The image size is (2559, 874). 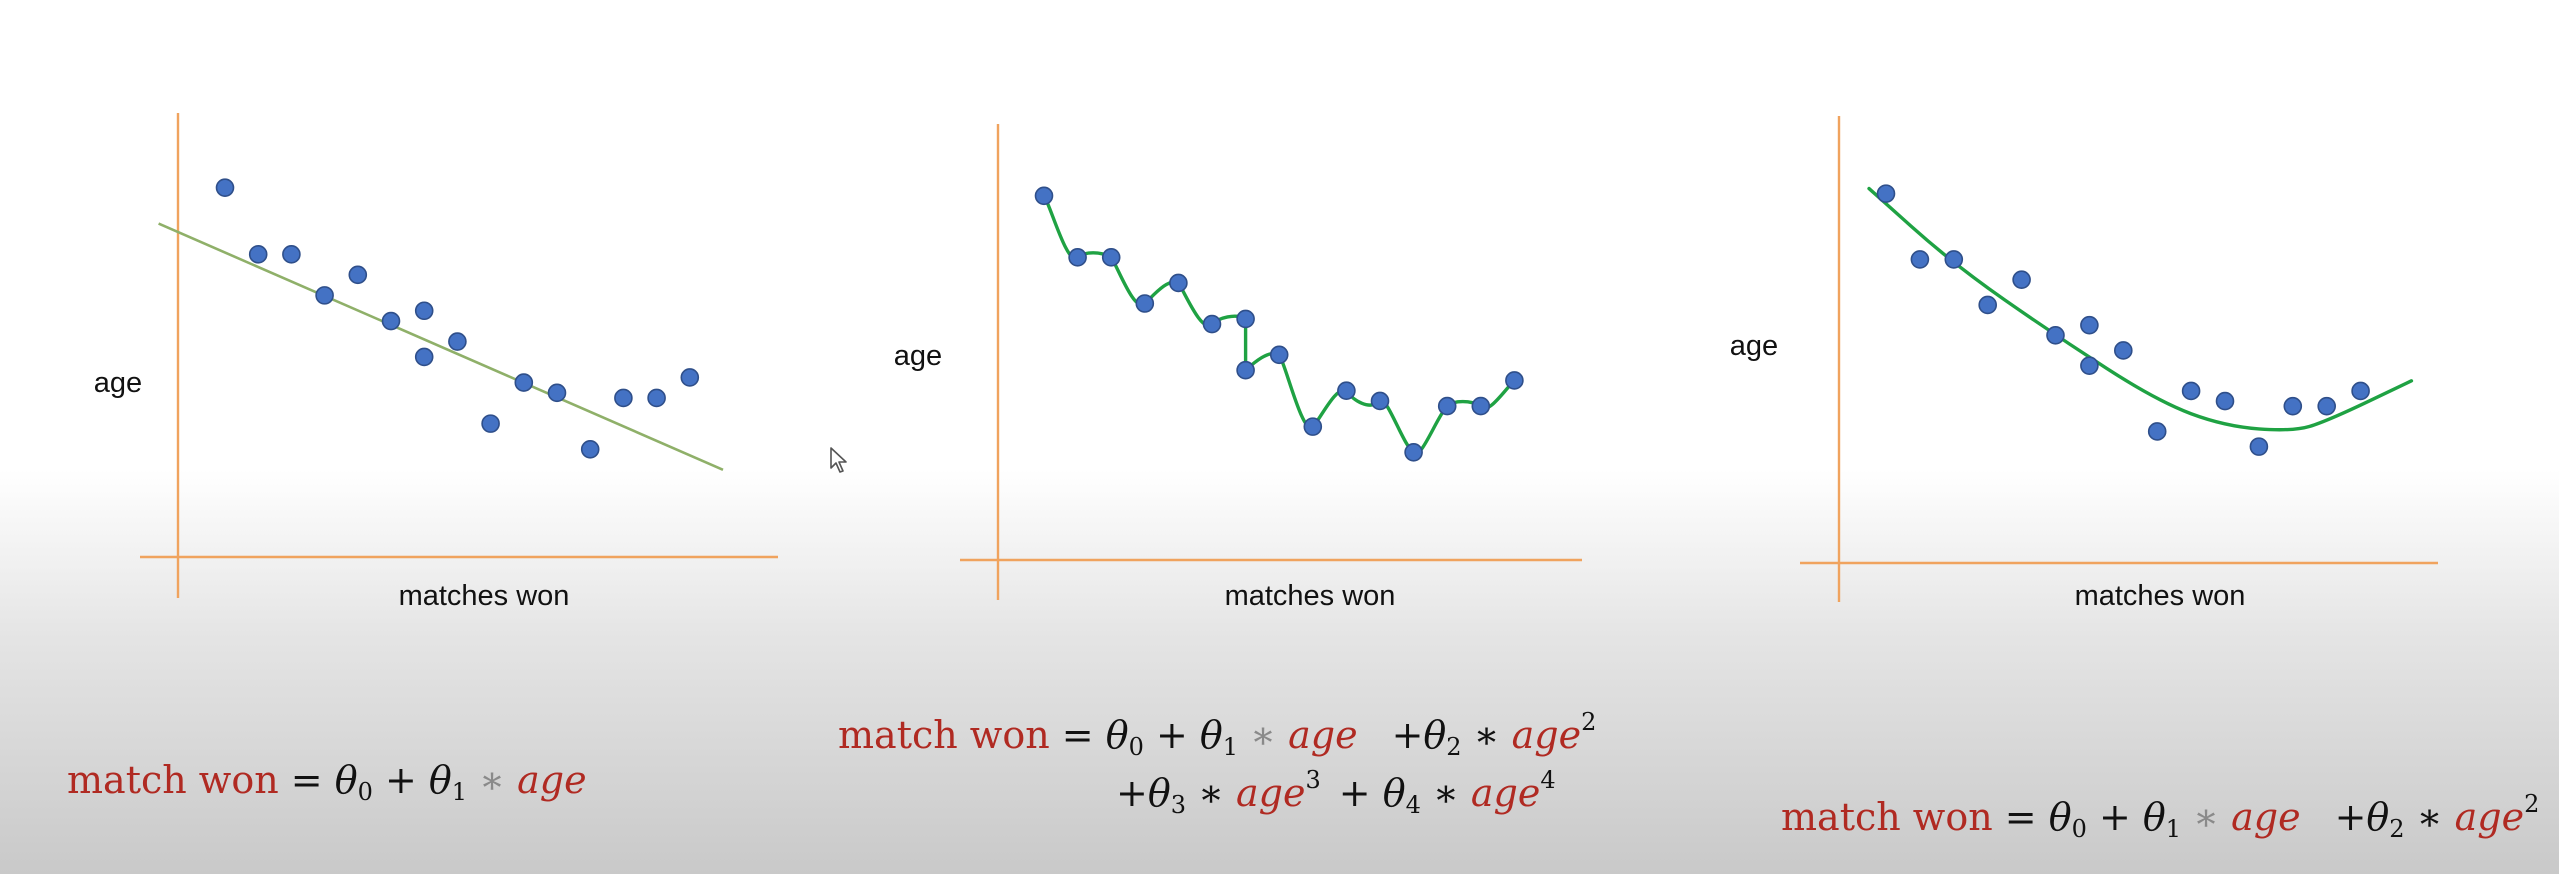 I want to click on equation-polynomial-line-1: match won = θ0 + θ1 ∗ age +θ2 ∗ age2, so click(x=1217, y=734).